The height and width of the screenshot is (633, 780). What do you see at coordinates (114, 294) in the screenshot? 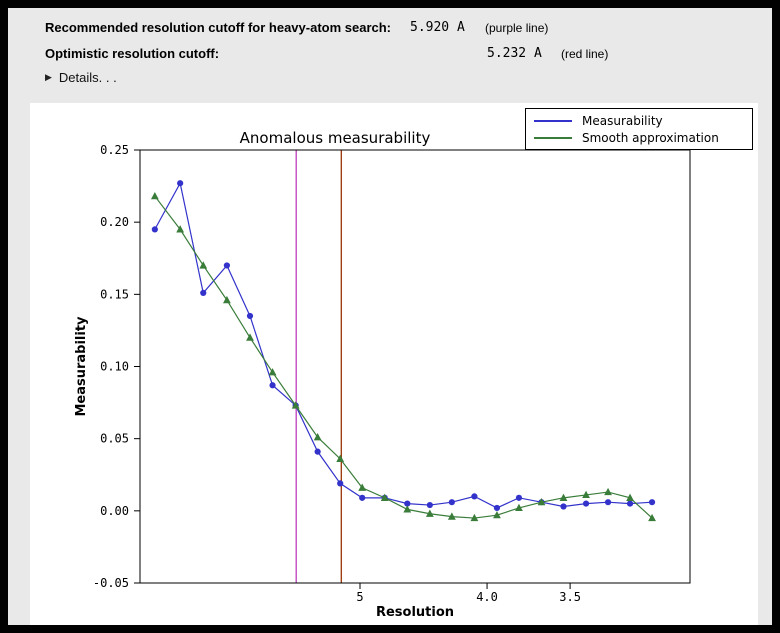
I see `svg-text: 0.15` at bounding box center [114, 294].